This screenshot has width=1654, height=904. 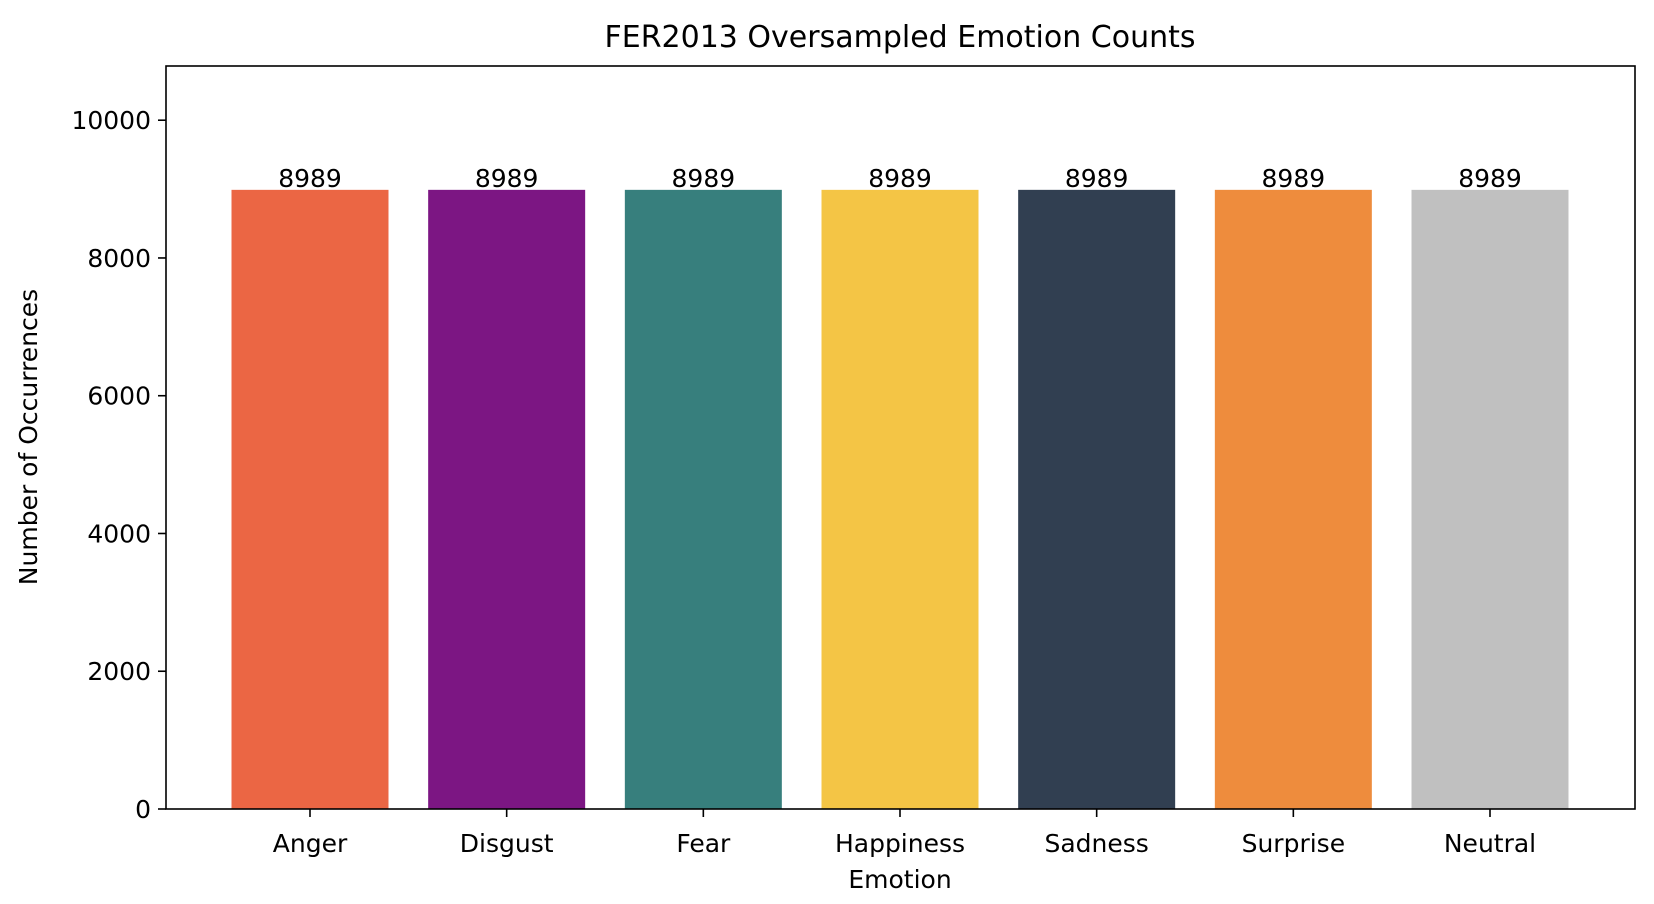 What do you see at coordinates (1293, 499) in the screenshot?
I see `bar-surprise` at bounding box center [1293, 499].